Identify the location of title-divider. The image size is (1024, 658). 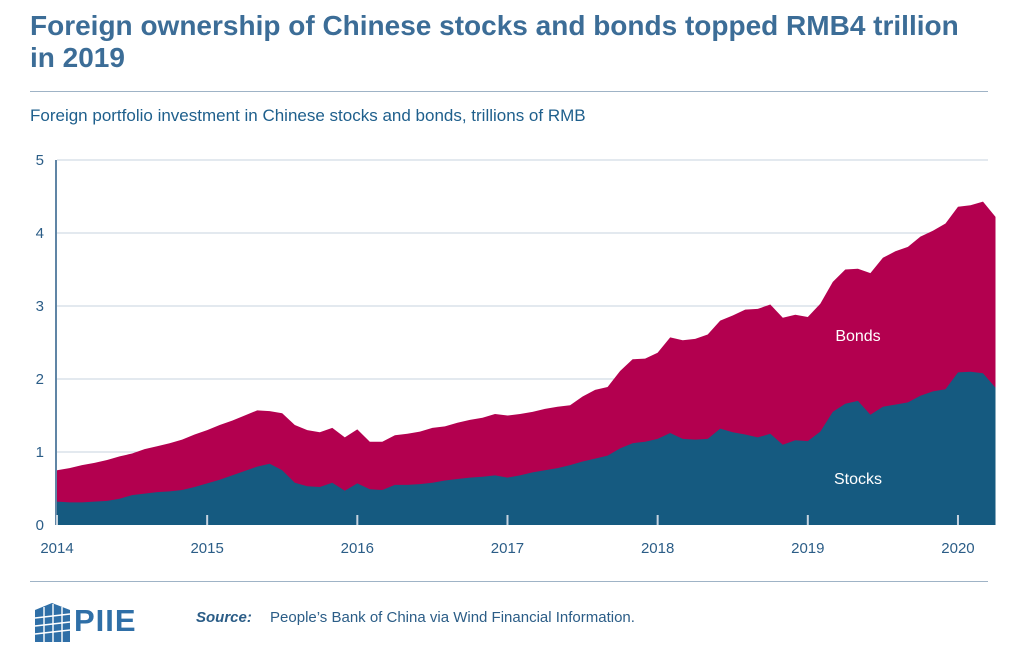
(509, 91).